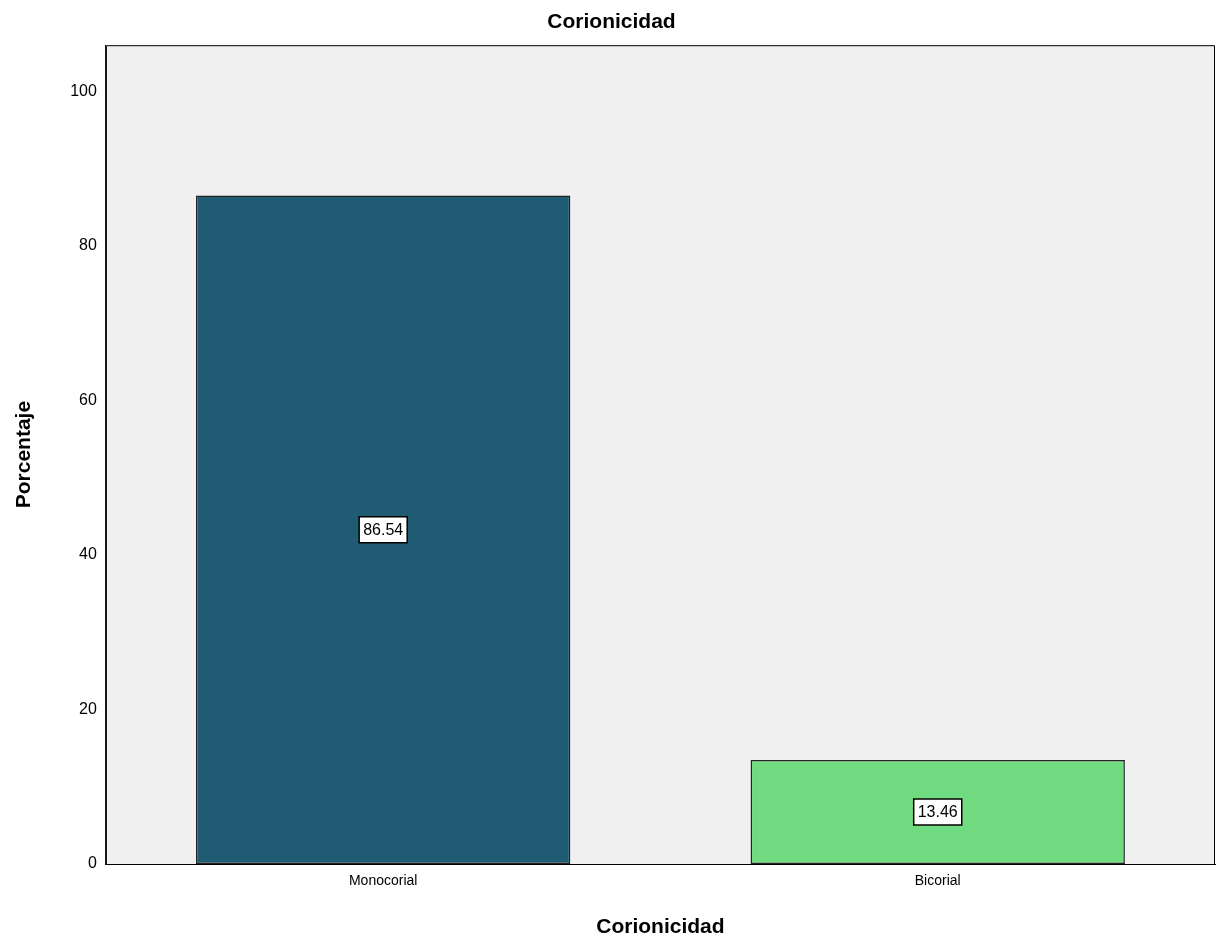 This screenshot has width=1221, height=948. What do you see at coordinates (92, 863) in the screenshot?
I see `y-tick-label: 0` at bounding box center [92, 863].